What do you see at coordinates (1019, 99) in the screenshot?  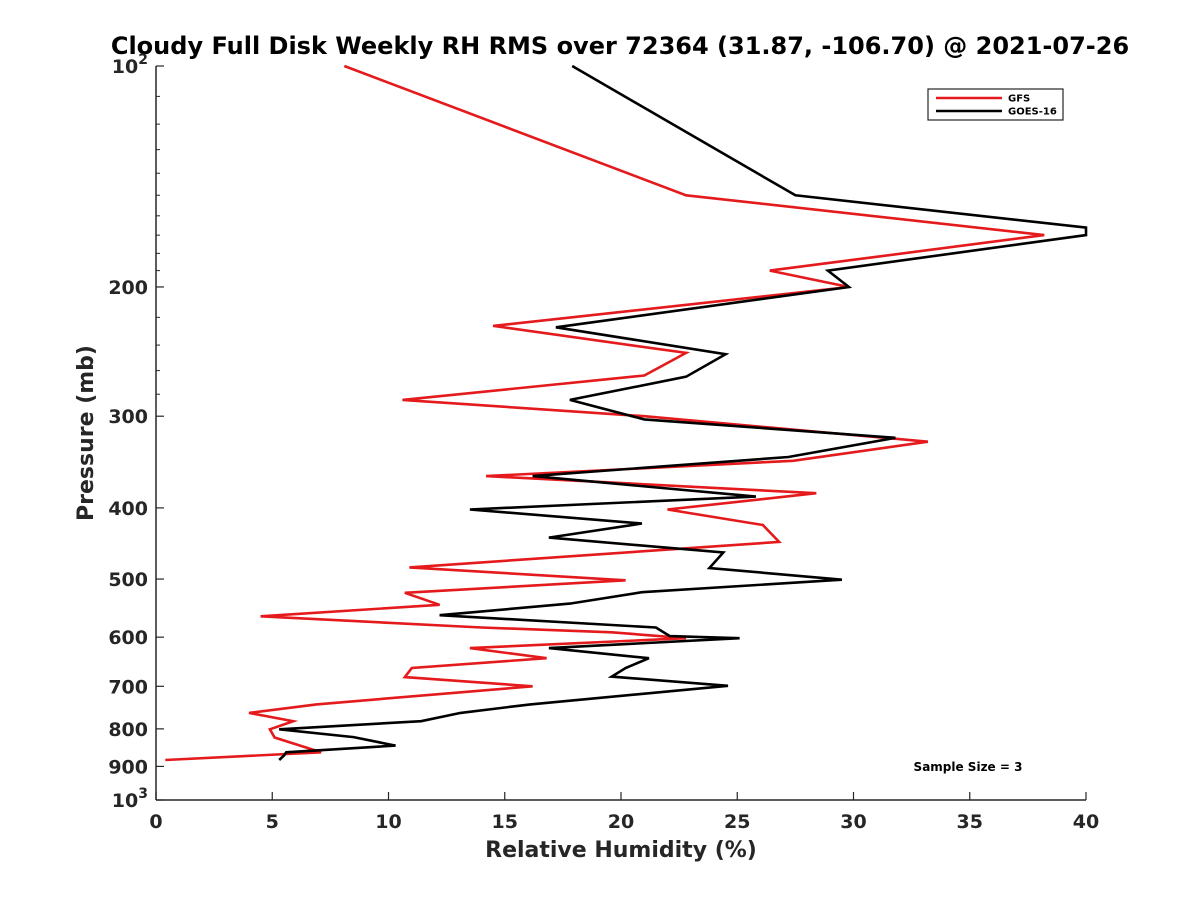 I see `legend-label: GFS` at bounding box center [1019, 99].